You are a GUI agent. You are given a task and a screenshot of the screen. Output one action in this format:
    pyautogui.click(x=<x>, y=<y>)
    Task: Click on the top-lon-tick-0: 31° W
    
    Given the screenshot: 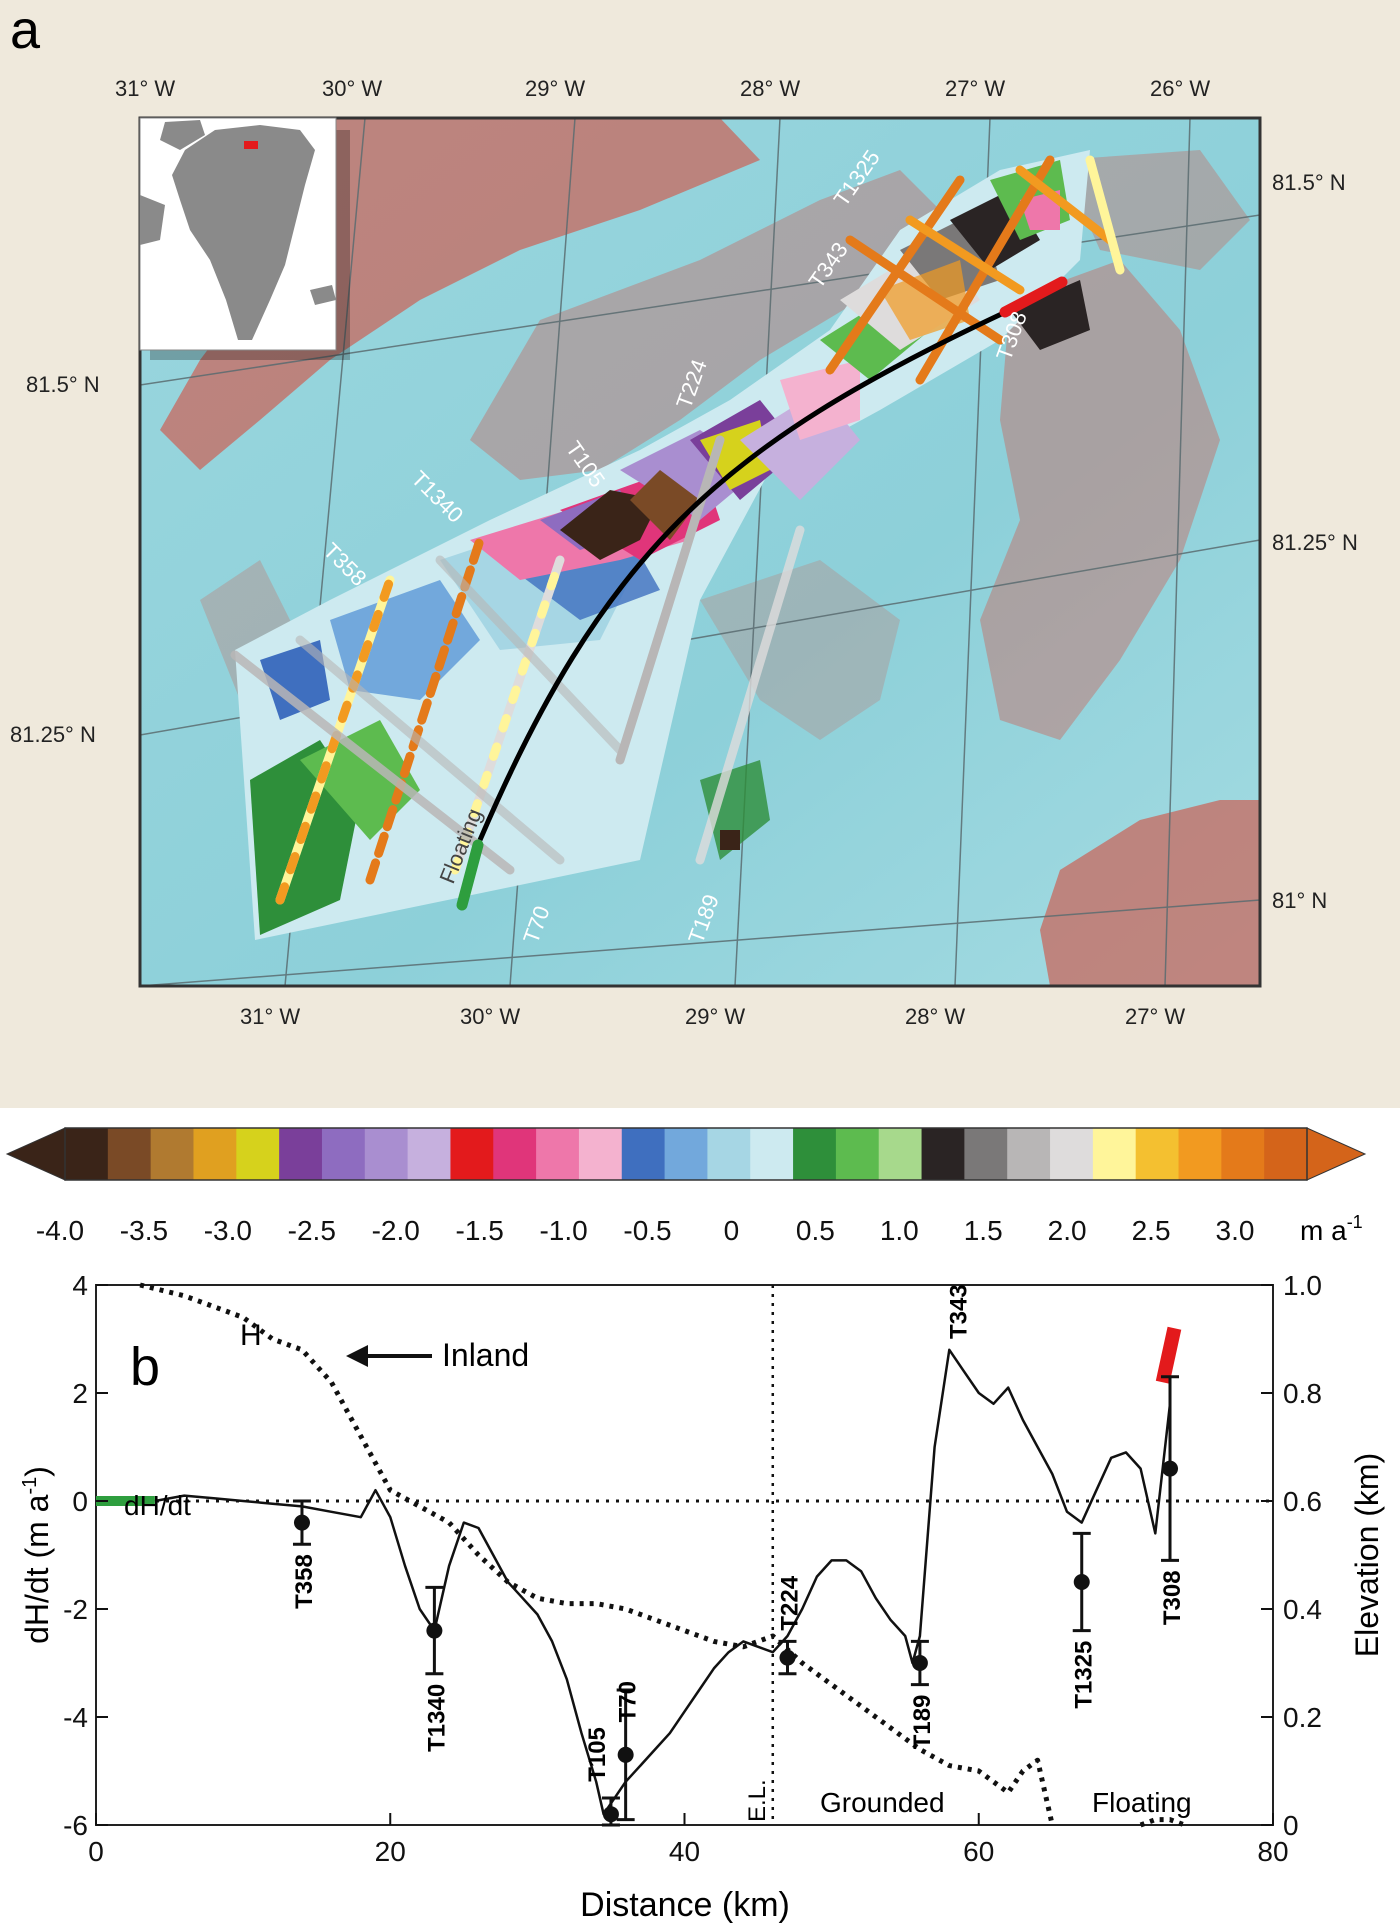 What is the action you would take?
    pyautogui.click(x=145, y=88)
    